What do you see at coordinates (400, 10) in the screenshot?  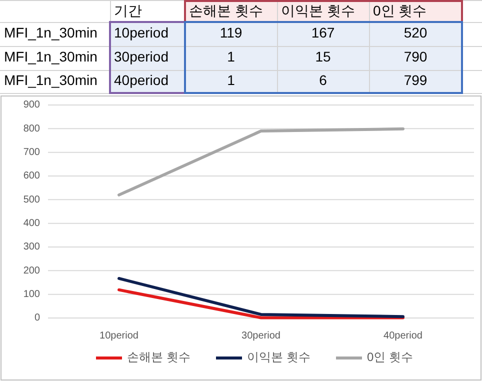 I see `column: 0인 횟수` at bounding box center [400, 10].